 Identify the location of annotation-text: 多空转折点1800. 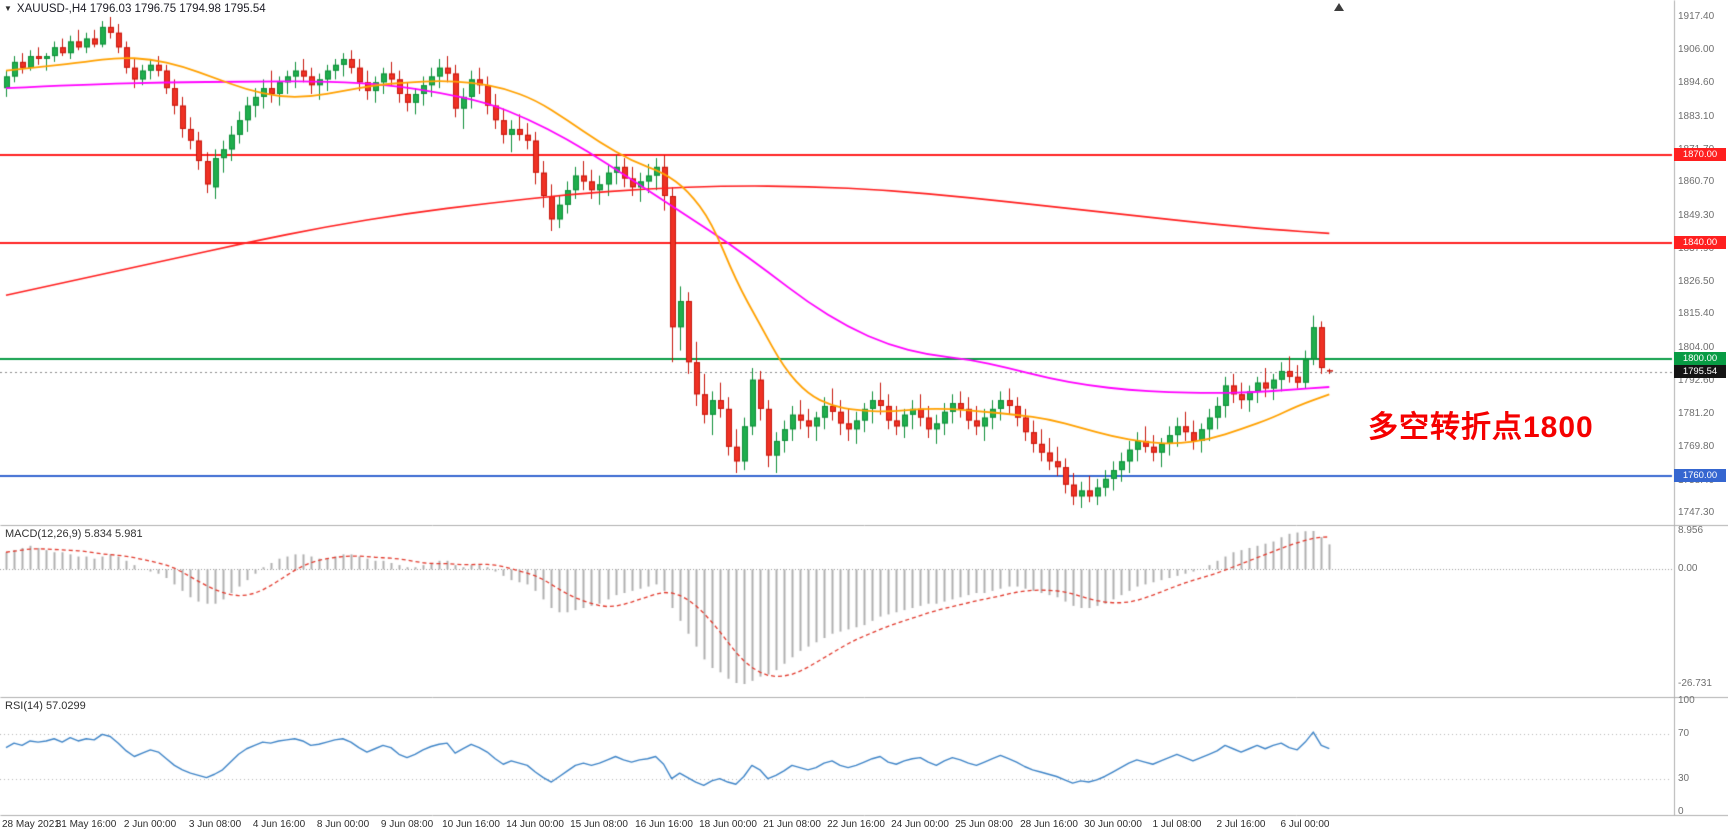
(1481, 427).